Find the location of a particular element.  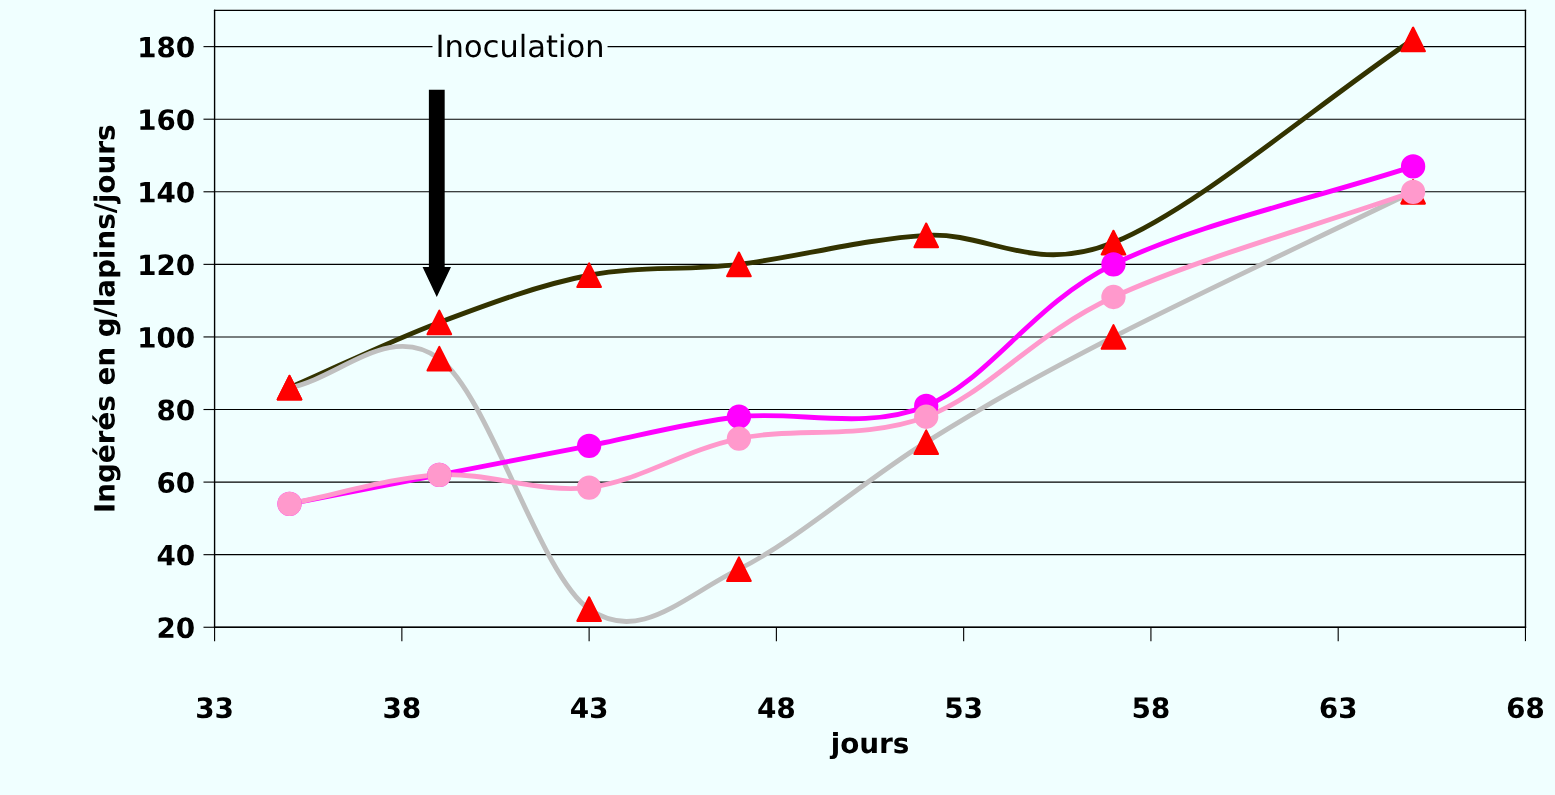

y-axis-title: Ingérés en g/lapins/jours is located at coordinates (106, 318).